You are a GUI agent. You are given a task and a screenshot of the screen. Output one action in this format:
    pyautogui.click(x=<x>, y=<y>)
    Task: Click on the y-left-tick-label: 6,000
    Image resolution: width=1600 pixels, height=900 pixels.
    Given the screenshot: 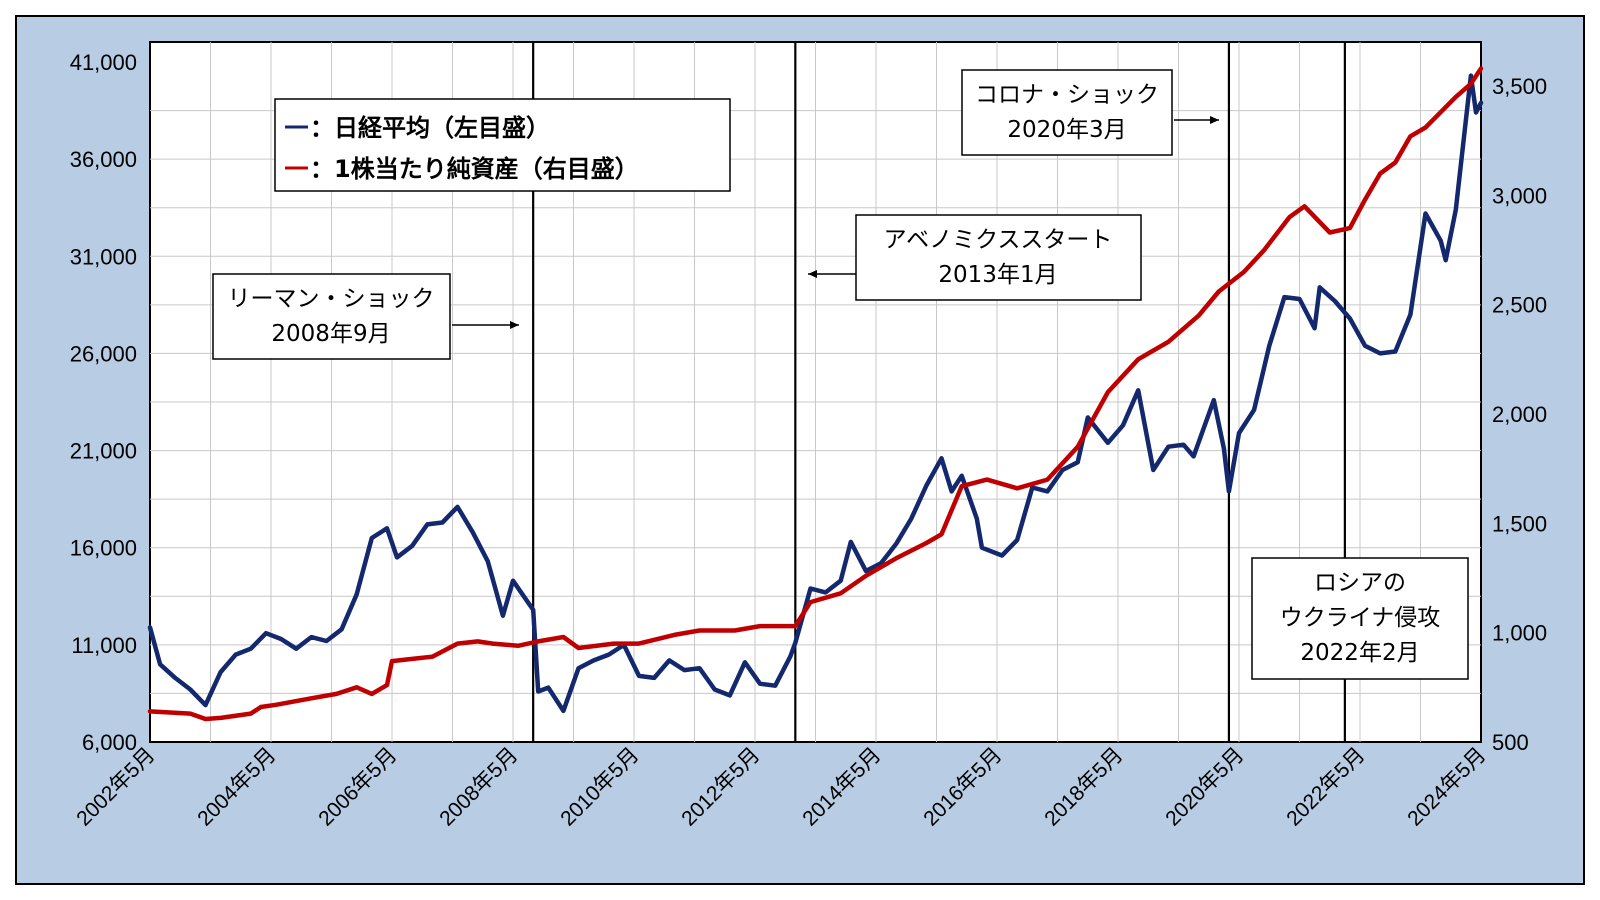 What is the action you would take?
    pyautogui.click(x=109, y=742)
    